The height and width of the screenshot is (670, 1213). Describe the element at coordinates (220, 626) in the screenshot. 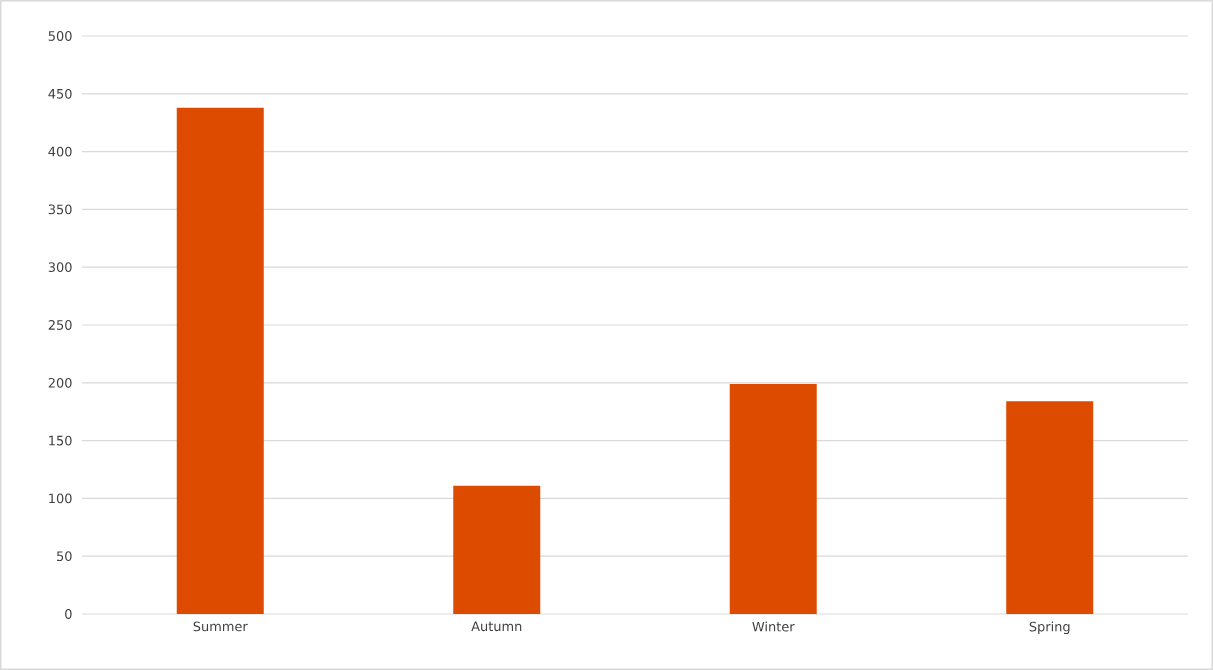

I see `x-tick-label: Summer` at that location.